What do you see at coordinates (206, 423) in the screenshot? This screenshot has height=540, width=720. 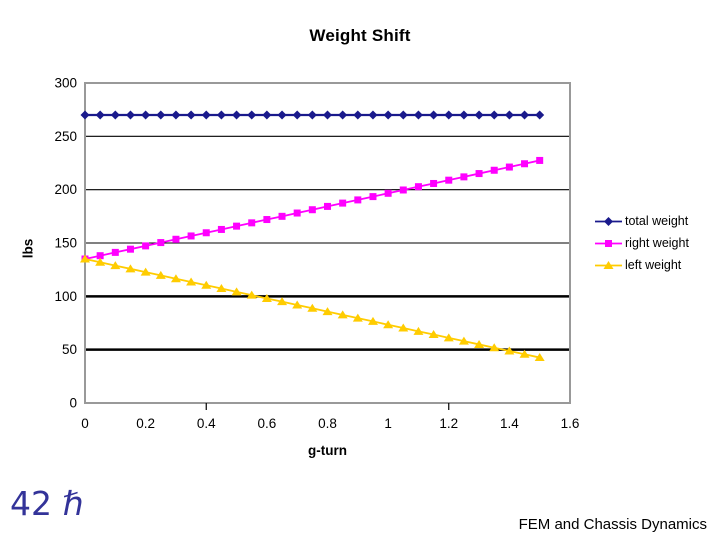 I see `x-tick-label: 0.4` at bounding box center [206, 423].